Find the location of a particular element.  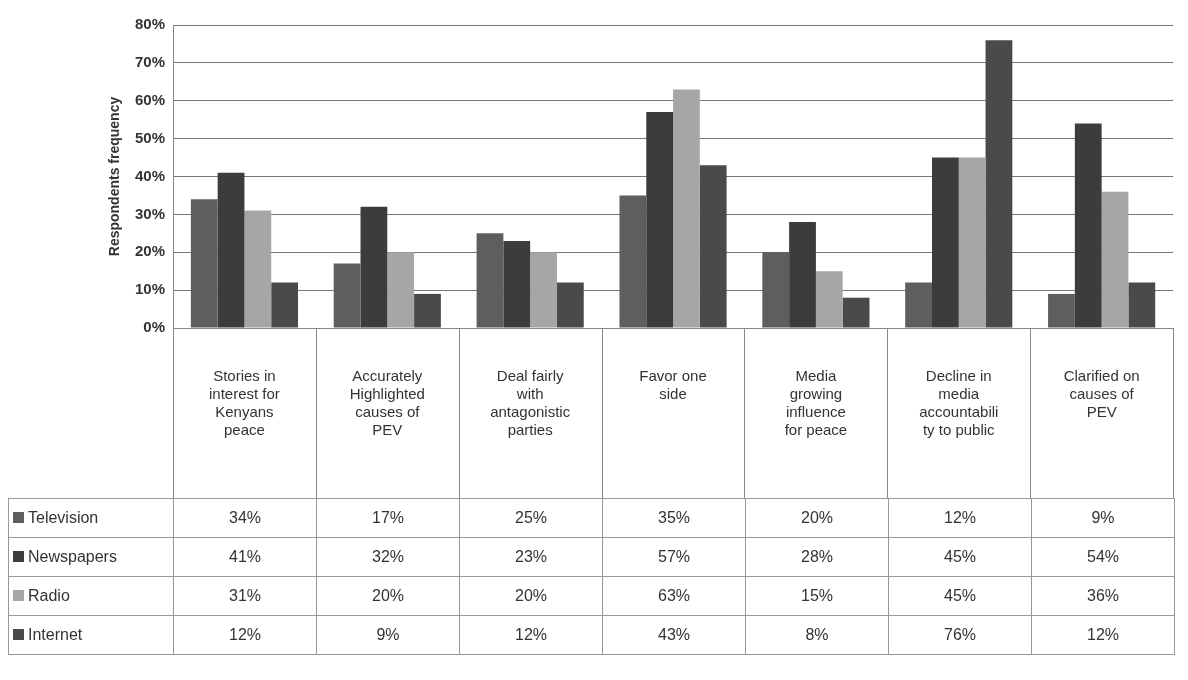

data-label: 23% is located at coordinates (531, 557).